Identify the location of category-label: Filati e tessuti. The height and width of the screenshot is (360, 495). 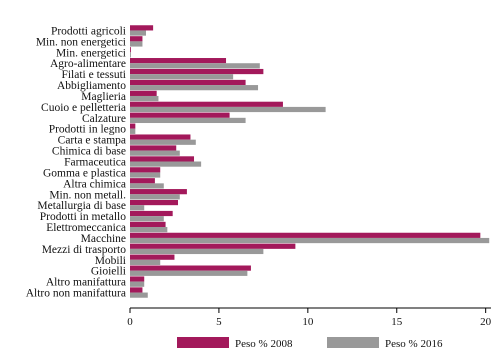
(93, 75).